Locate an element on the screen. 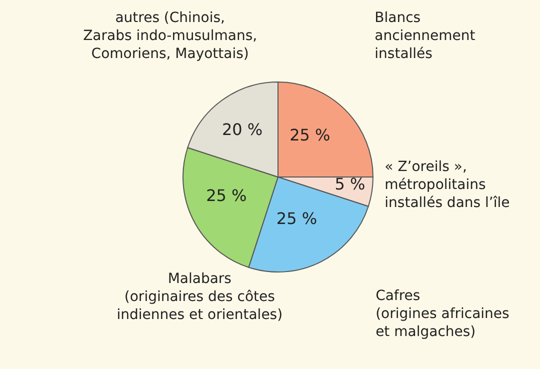  data-label: 20 % is located at coordinates (242, 130).